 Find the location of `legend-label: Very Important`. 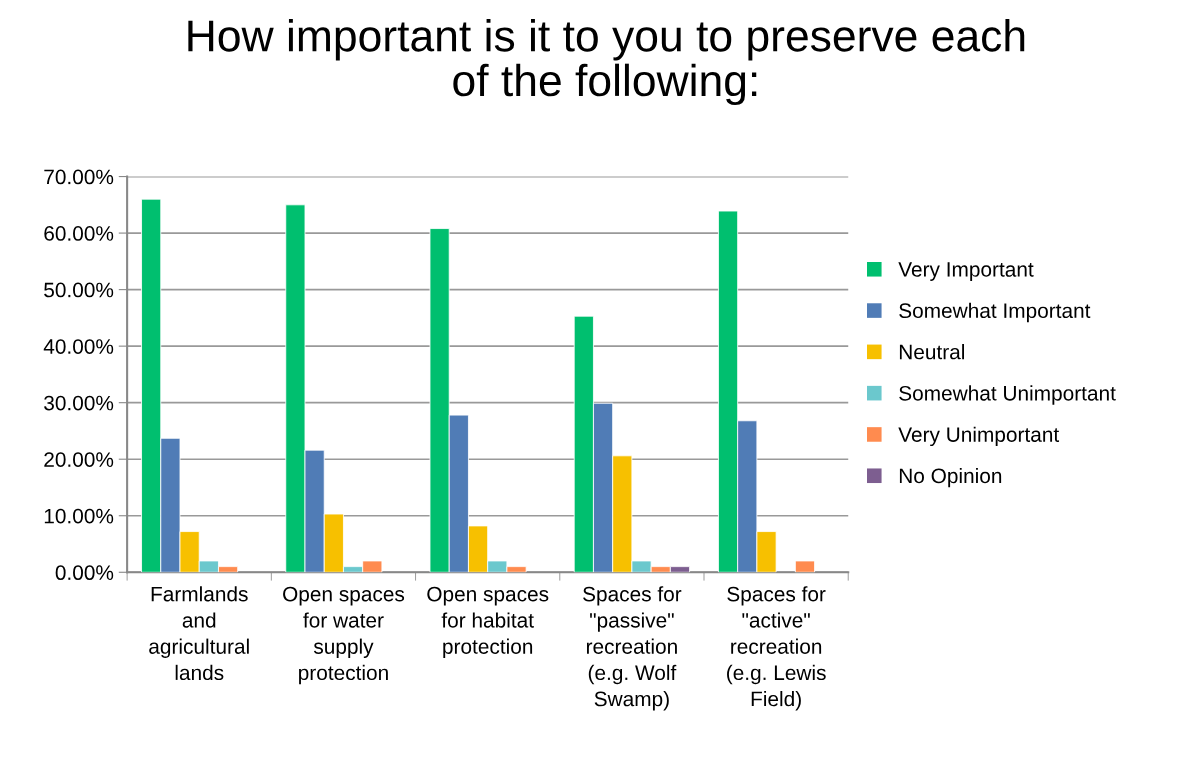

legend-label: Very Important is located at coordinates (966, 271).